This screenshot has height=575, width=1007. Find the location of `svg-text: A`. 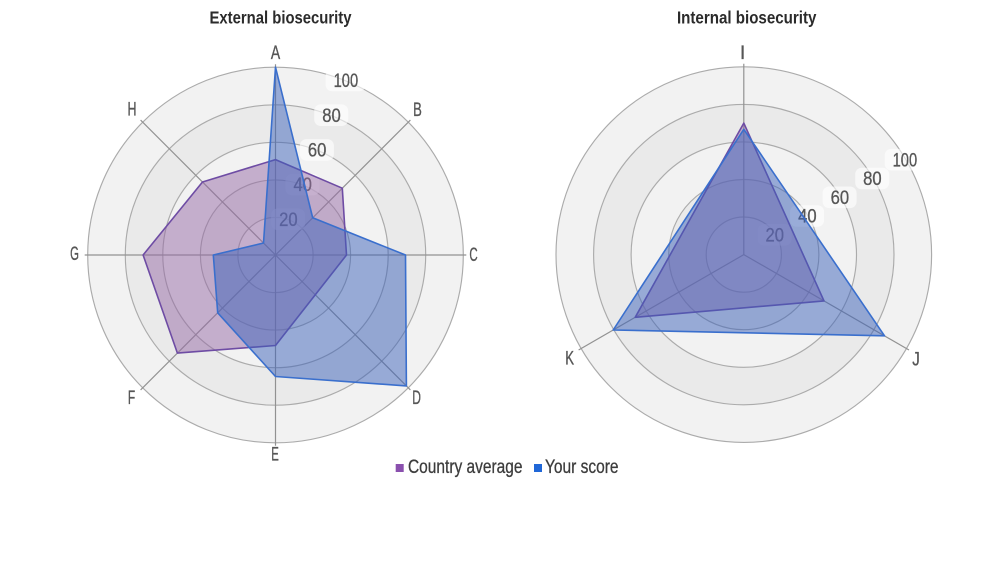

svg-text: A is located at coordinates (275, 53).